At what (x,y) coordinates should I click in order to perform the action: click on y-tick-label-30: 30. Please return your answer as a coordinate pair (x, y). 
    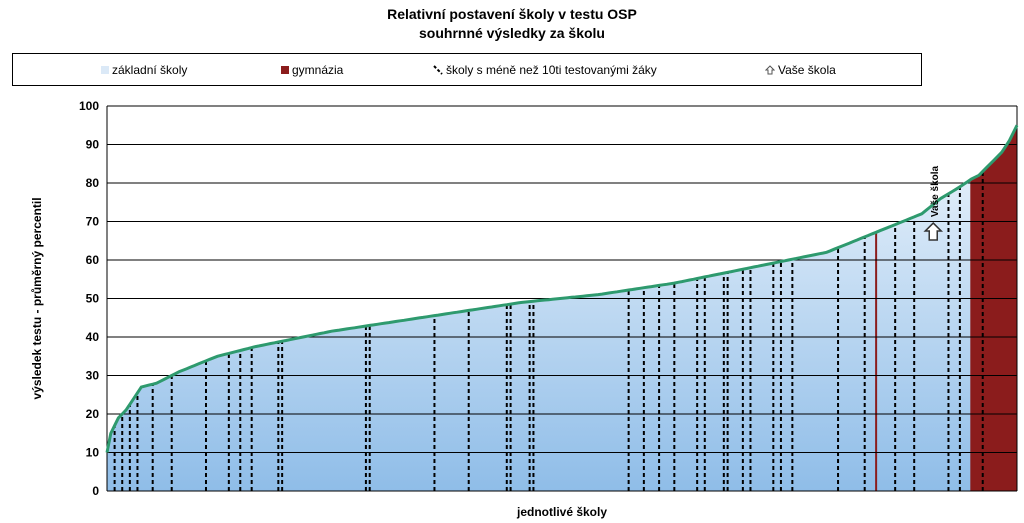
    Looking at the image, I should click on (93, 376).